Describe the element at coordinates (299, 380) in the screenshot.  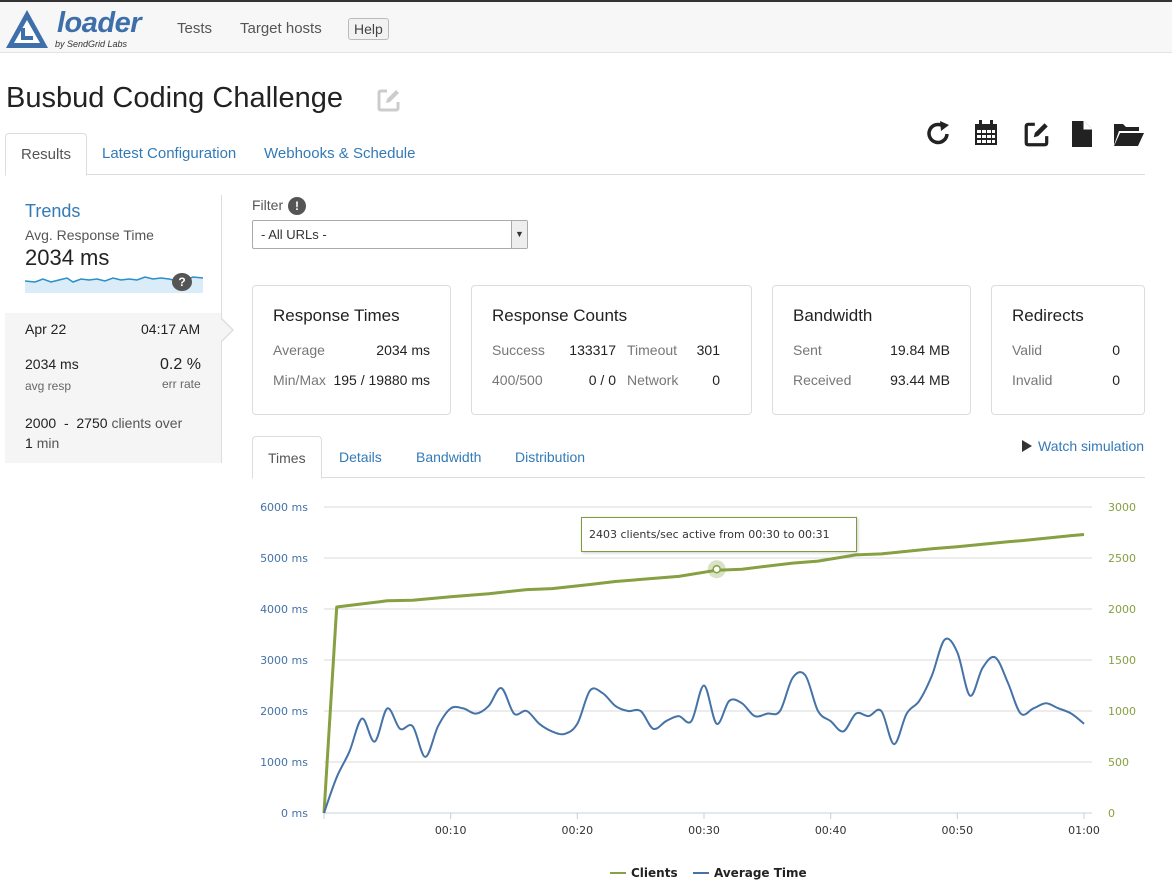
I see `minmax-label: Min/Max` at that location.